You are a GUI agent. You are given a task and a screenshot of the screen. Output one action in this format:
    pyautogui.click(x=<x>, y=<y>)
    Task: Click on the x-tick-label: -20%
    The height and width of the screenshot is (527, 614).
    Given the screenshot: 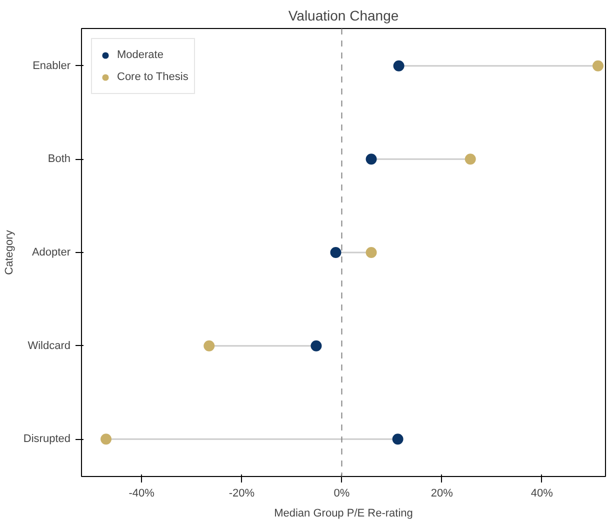 What is the action you would take?
    pyautogui.click(x=241, y=494)
    